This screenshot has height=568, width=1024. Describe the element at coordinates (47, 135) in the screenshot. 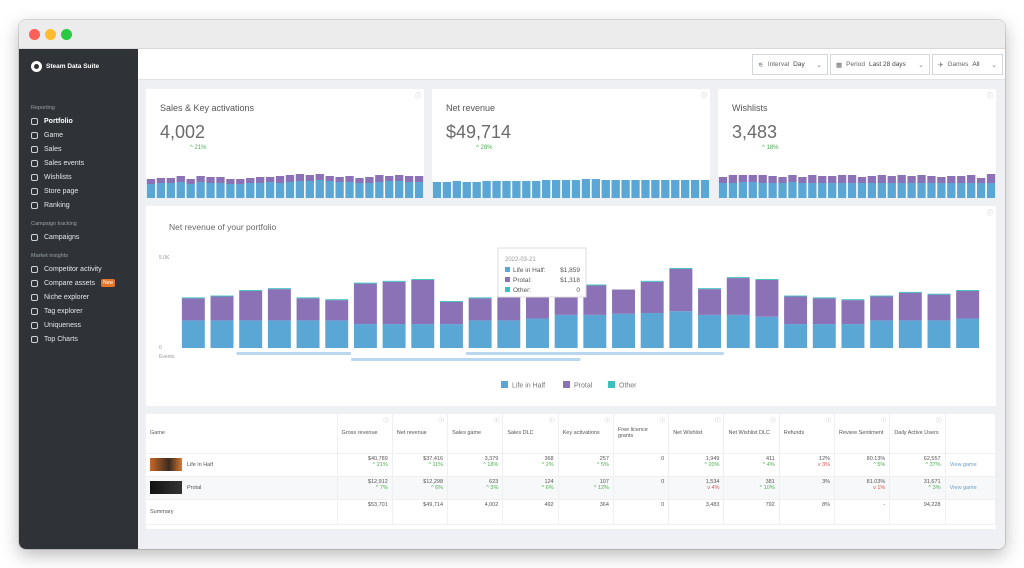

I see `sidebar-item-game: Game` at that location.